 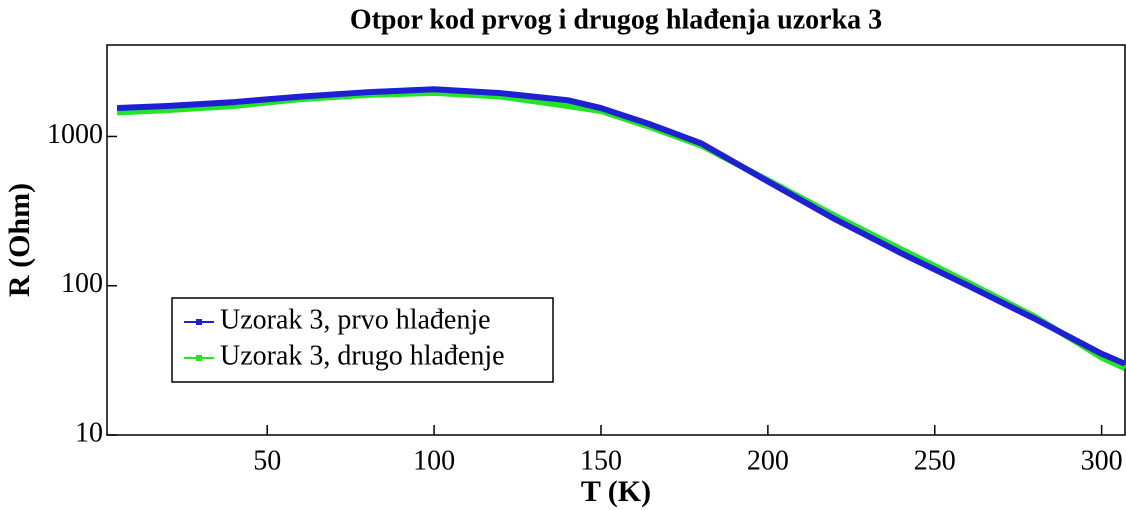 I want to click on y-tick-label: 1000, so click(x=75, y=134).